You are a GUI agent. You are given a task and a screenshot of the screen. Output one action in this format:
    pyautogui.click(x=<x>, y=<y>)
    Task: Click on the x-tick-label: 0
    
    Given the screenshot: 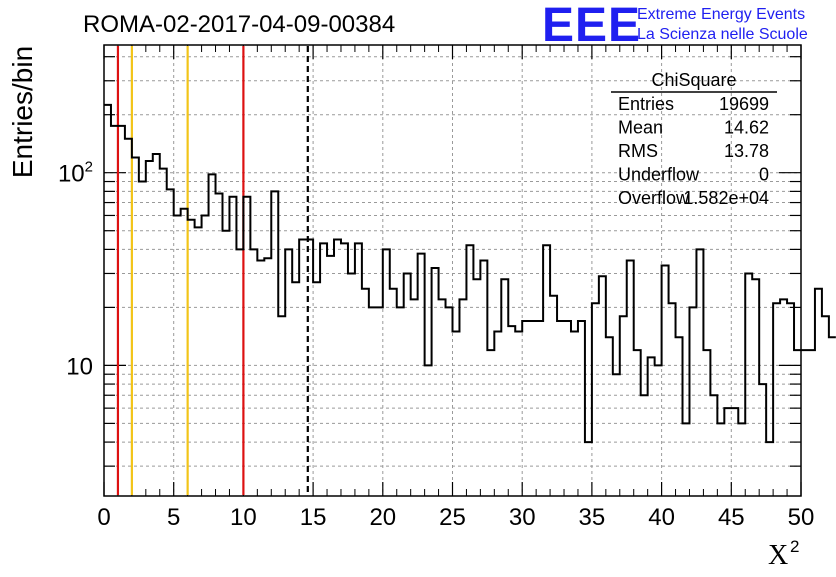 What is the action you would take?
    pyautogui.click(x=103, y=517)
    